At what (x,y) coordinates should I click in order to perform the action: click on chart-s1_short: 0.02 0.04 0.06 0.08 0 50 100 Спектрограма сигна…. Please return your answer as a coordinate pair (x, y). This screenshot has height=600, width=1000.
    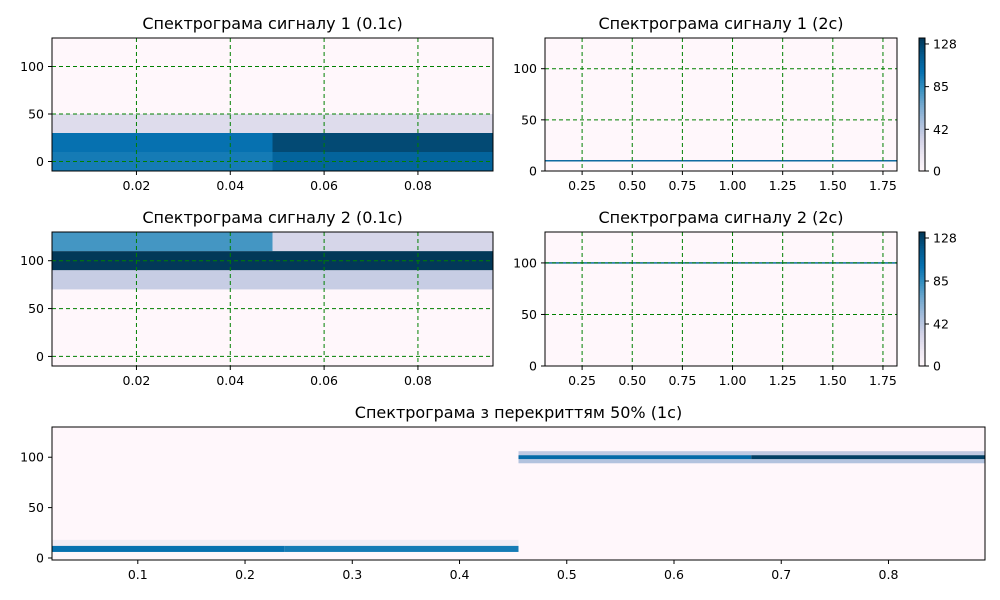
    Looking at the image, I should click on (257, 103).